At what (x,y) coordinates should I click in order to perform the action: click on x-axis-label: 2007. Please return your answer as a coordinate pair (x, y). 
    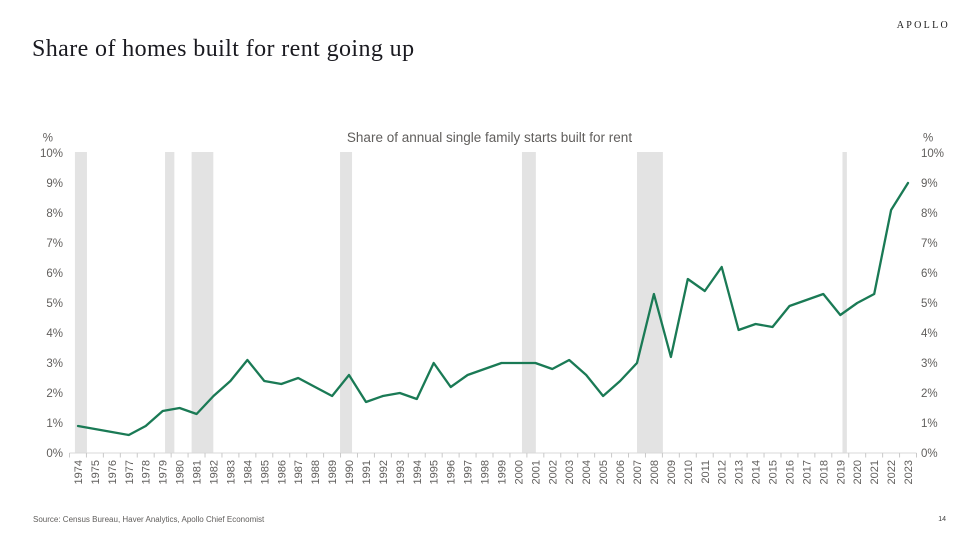
    Looking at the image, I should click on (638, 472).